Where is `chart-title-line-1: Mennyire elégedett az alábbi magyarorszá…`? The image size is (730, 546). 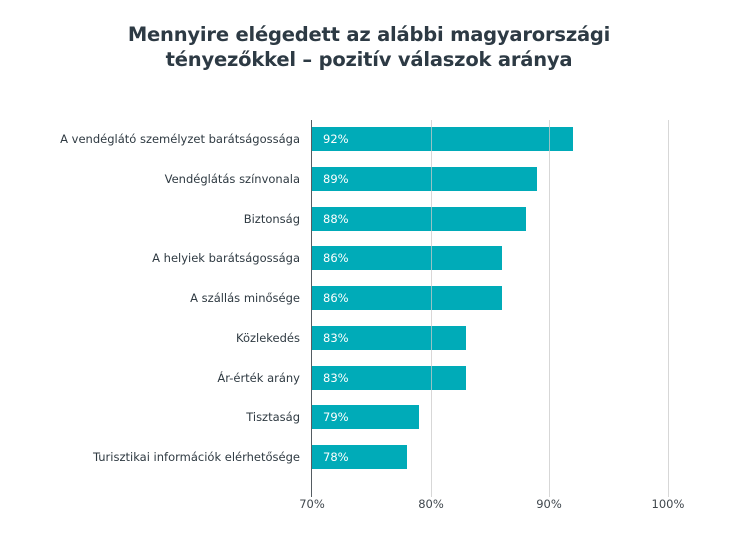
chart-title-line-1: Mennyire elégedett az alábbi magyarorszá… is located at coordinates (369, 34).